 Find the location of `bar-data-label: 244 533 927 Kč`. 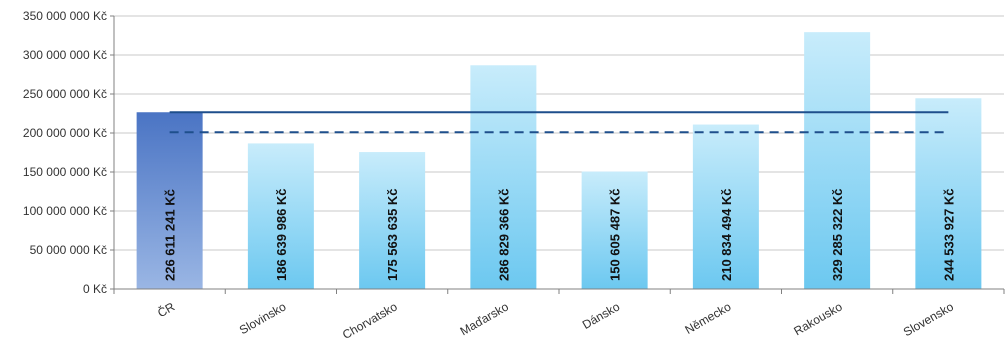

bar-data-label: 244 533 927 Kč is located at coordinates (948, 234).